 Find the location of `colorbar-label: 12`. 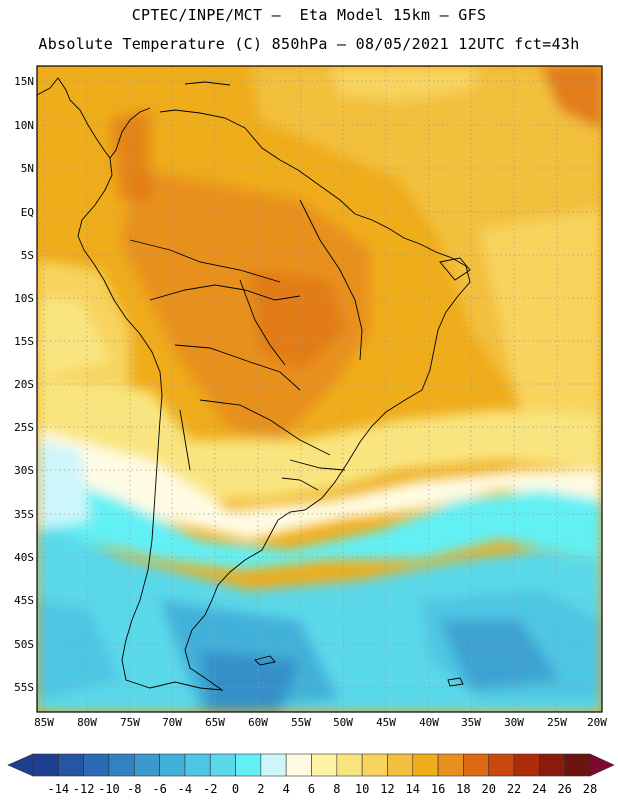

colorbar-label: 12 is located at coordinates (387, 789).